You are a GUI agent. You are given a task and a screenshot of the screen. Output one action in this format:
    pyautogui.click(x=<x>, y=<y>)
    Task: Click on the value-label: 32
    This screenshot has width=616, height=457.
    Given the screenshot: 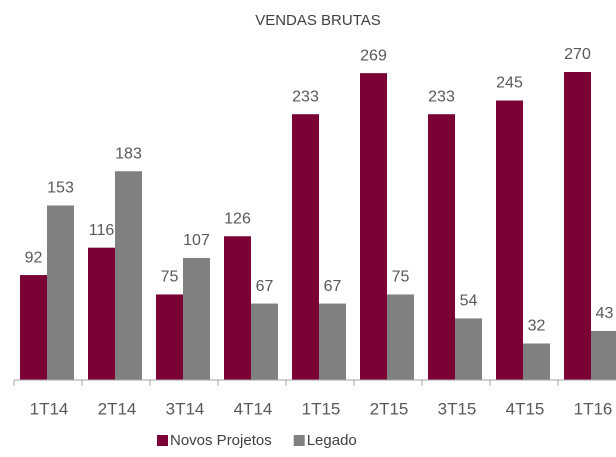 What is the action you would take?
    pyautogui.click(x=537, y=326)
    